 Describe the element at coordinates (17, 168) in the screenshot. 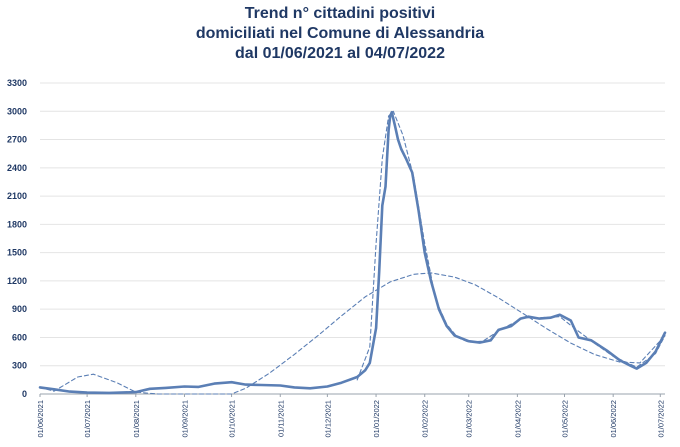

I see `y-tick-label: 2400` at that location.